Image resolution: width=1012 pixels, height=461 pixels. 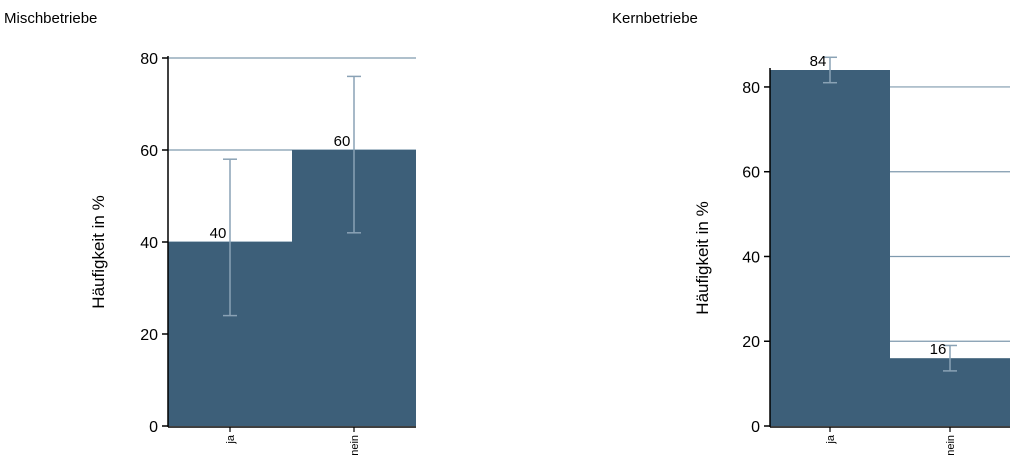 What do you see at coordinates (818, 61) in the screenshot?
I see `data-label: 84` at bounding box center [818, 61].